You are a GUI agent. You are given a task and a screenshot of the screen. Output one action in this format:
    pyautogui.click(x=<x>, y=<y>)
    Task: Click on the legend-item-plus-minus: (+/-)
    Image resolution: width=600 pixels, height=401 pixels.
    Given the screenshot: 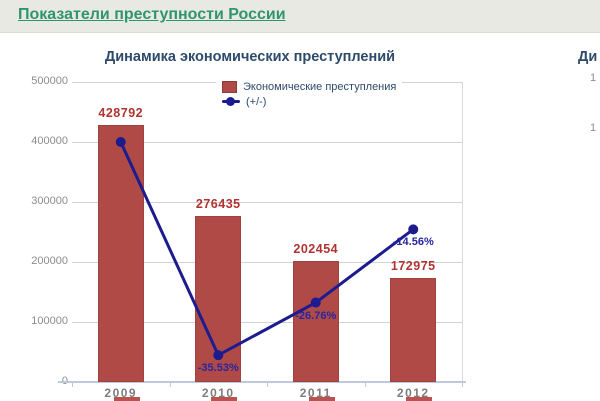 What is the action you would take?
    pyautogui.click(x=309, y=101)
    